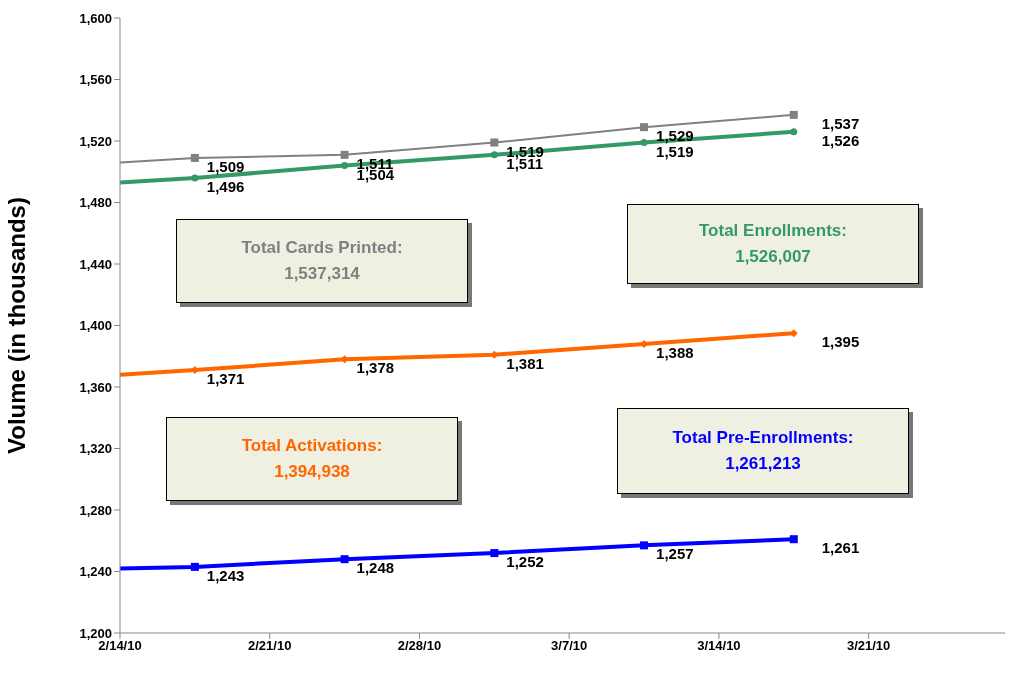  Describe the element at coordinates (225, 186) in the screenshot. I see `data-label: 1,496` at that location.